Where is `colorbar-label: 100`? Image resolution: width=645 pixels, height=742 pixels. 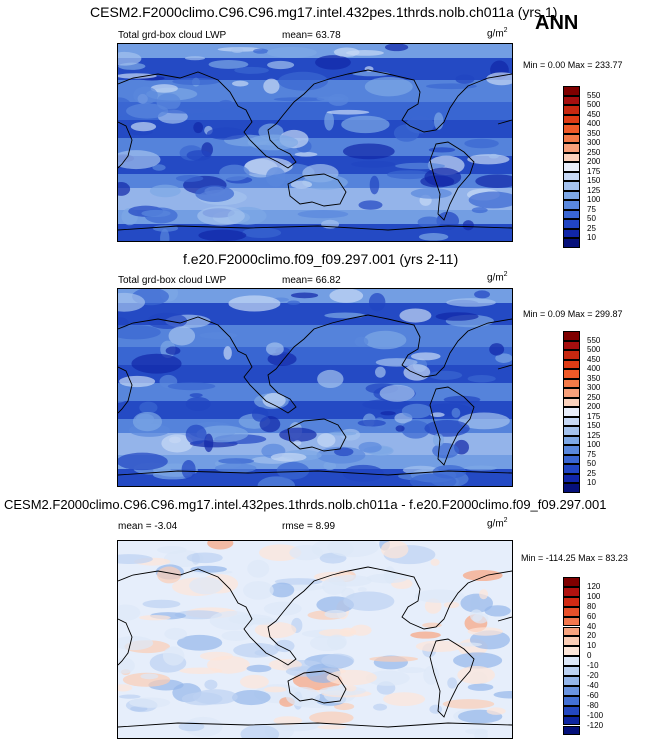 colorbar-label: 100 is located at coordinates (594, 199).